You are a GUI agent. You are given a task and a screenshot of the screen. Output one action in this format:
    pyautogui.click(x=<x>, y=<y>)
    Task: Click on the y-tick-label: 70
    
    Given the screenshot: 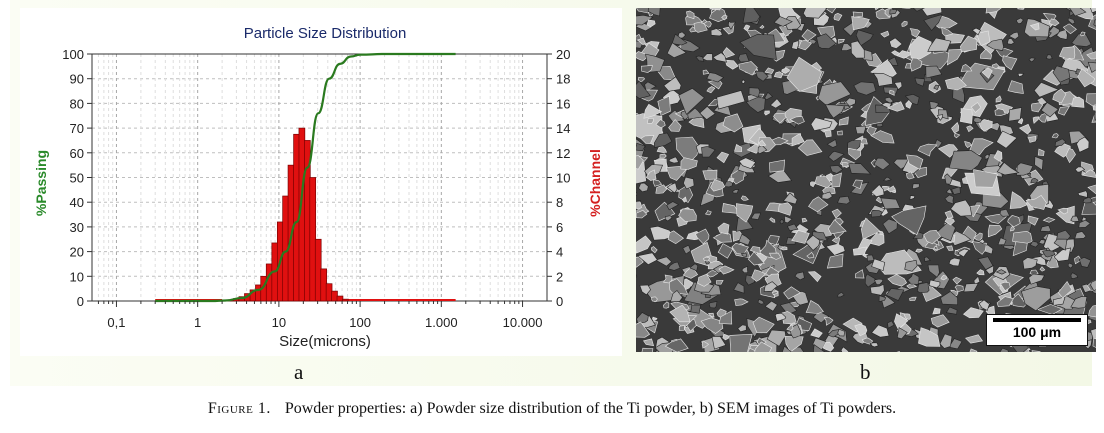 What is the action you would take?
    pyautogui.click(x=77, y=128)
    